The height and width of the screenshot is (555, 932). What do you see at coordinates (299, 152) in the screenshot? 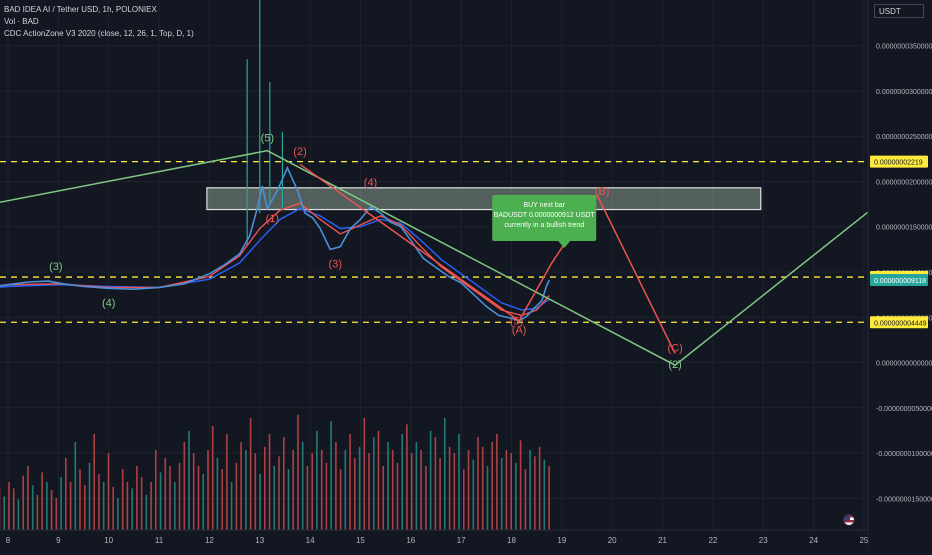
I see `red-wave-label: (2)` at bounding box center [299, 152].